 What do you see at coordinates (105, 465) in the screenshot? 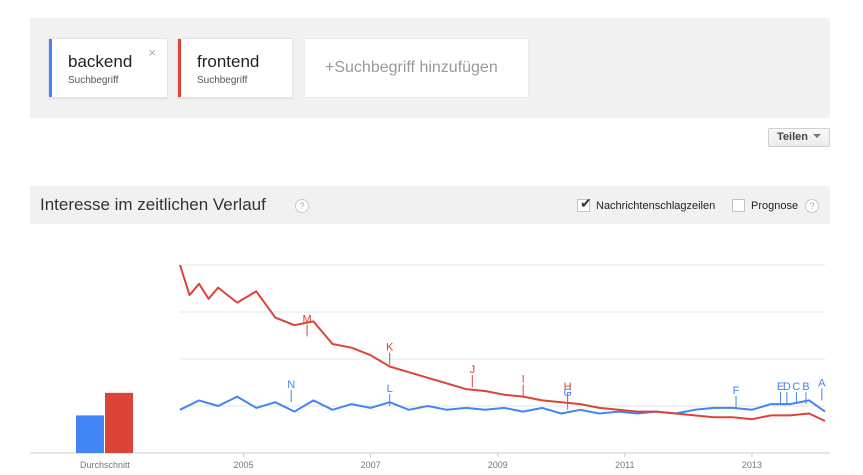
I see `average-bar-label: Durchschnitt` at bounding box center [105, 465].